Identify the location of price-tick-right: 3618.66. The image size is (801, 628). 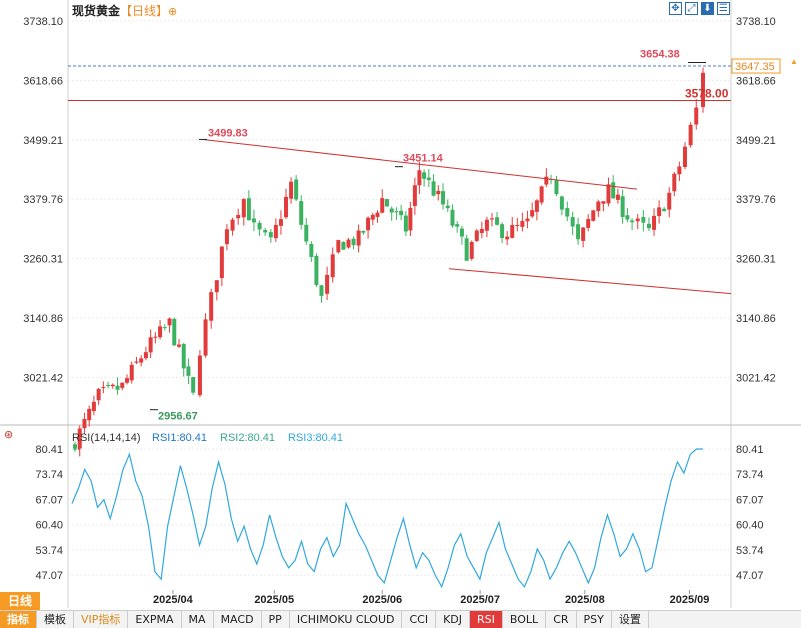
(756, 81).